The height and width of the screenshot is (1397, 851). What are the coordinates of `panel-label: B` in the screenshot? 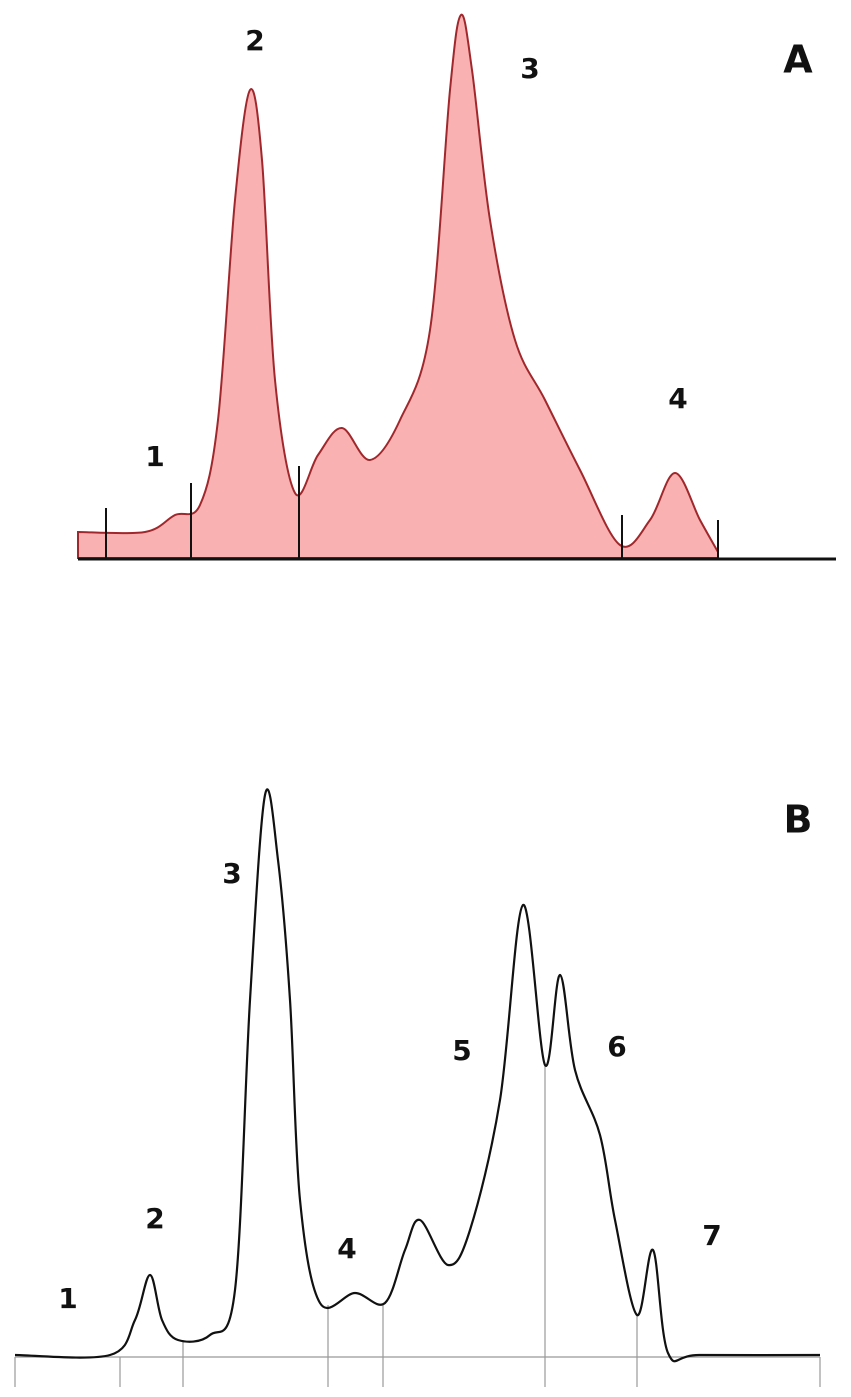 It's located at (798, 820).